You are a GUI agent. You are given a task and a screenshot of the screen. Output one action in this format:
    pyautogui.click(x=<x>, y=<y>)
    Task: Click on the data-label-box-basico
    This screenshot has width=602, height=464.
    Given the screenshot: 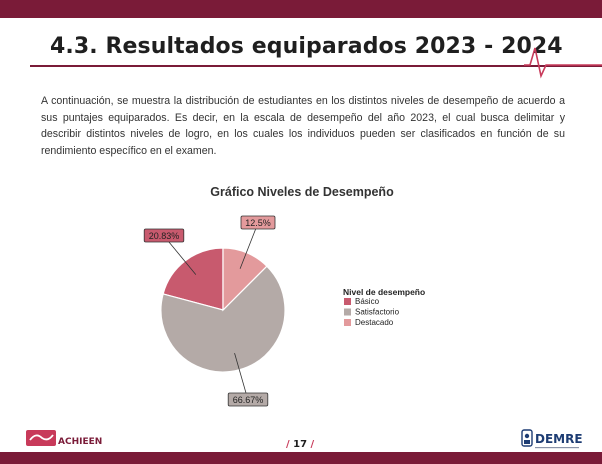 What is the action you would take?
    pyautogui.click(x=164, y=235)
    